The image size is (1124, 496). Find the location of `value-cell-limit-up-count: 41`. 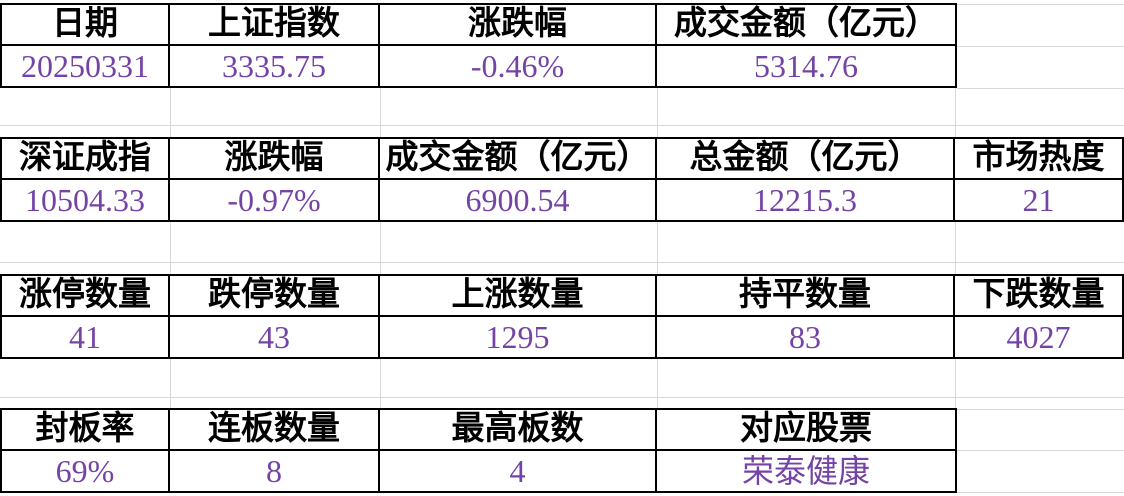

value-cell-limit-up-count: 41 is located at coordinates (86, 337).